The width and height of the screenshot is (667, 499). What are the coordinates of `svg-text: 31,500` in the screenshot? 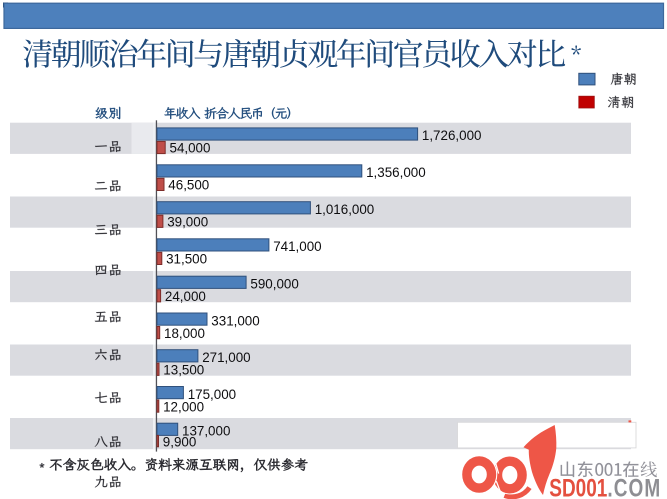 It's located at (186, 259).